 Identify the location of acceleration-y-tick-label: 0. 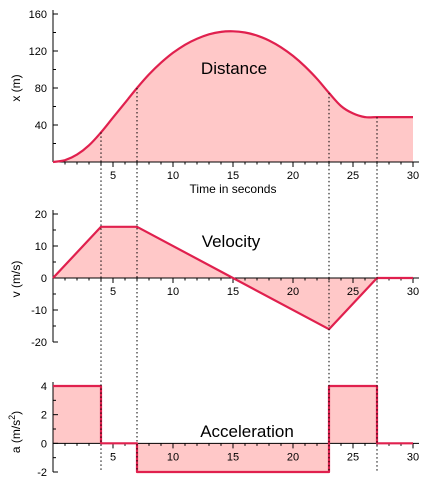
(44, 444).